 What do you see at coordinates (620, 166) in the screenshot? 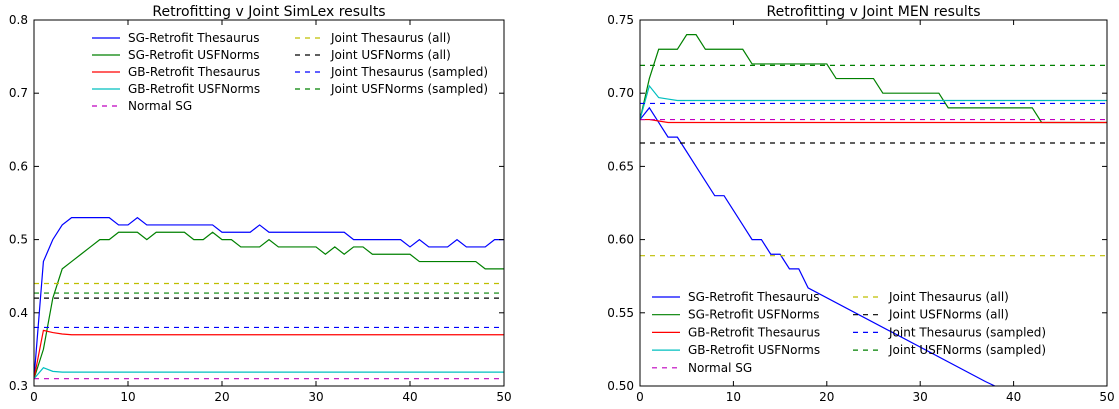
I see `y-tick-label: 0.65` at bounding box center [620, 166].